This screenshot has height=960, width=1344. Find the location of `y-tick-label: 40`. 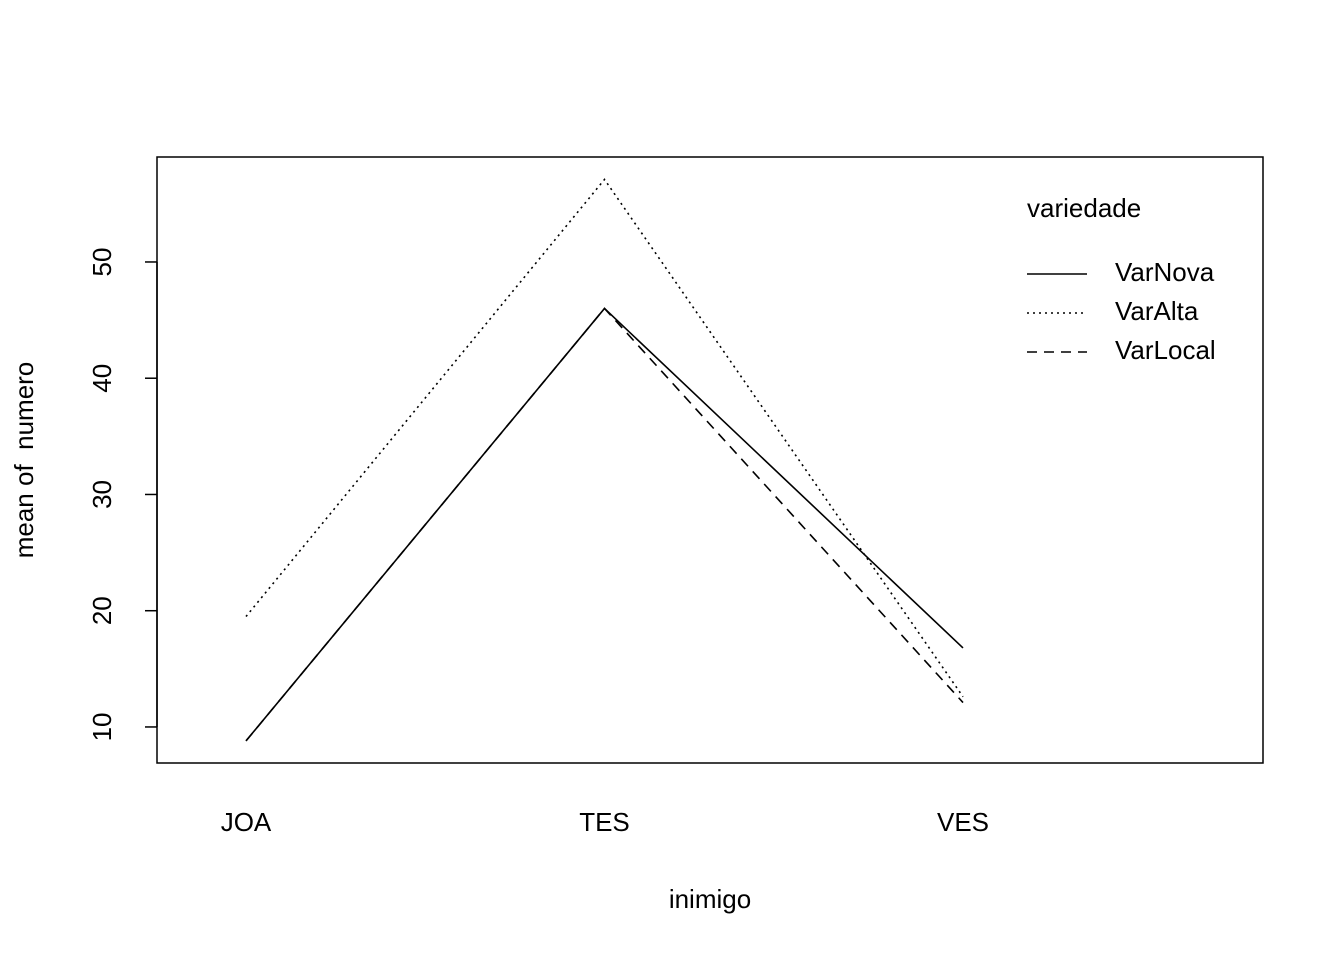

y-tick-label: 40 is located at coordinates (102, 378).